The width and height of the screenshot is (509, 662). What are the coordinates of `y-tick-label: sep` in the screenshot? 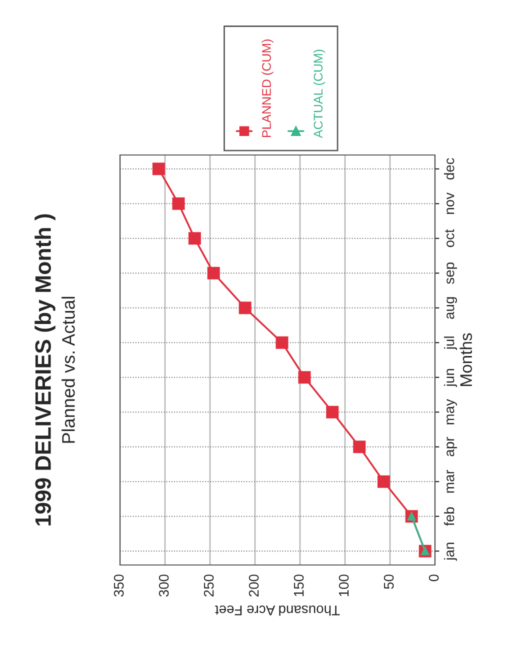 It's located at (451, 273).